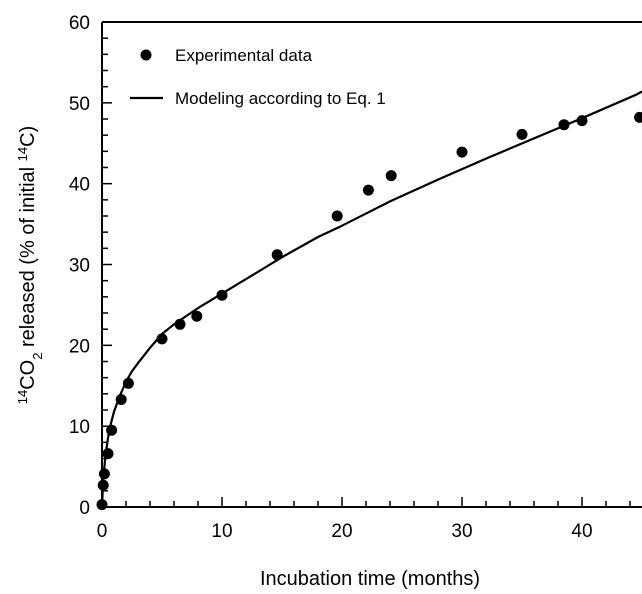  I want to click on x-tick-label: 10, so click(221, 531).